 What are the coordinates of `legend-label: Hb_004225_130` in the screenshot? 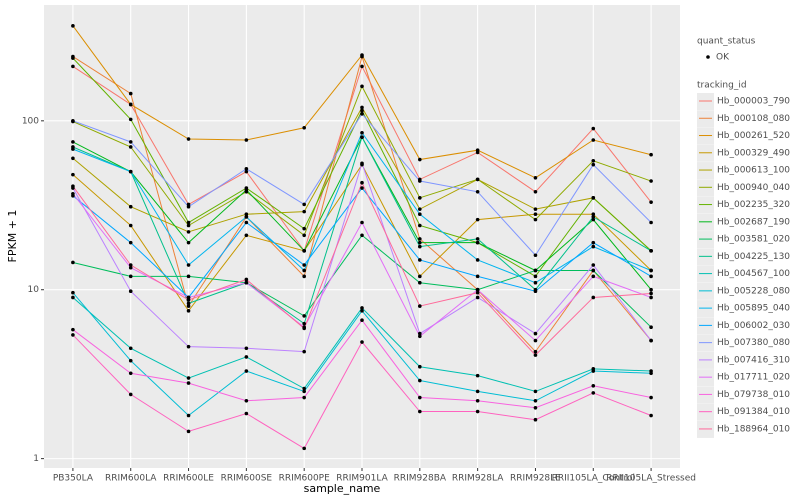 It's located at (753, 257).